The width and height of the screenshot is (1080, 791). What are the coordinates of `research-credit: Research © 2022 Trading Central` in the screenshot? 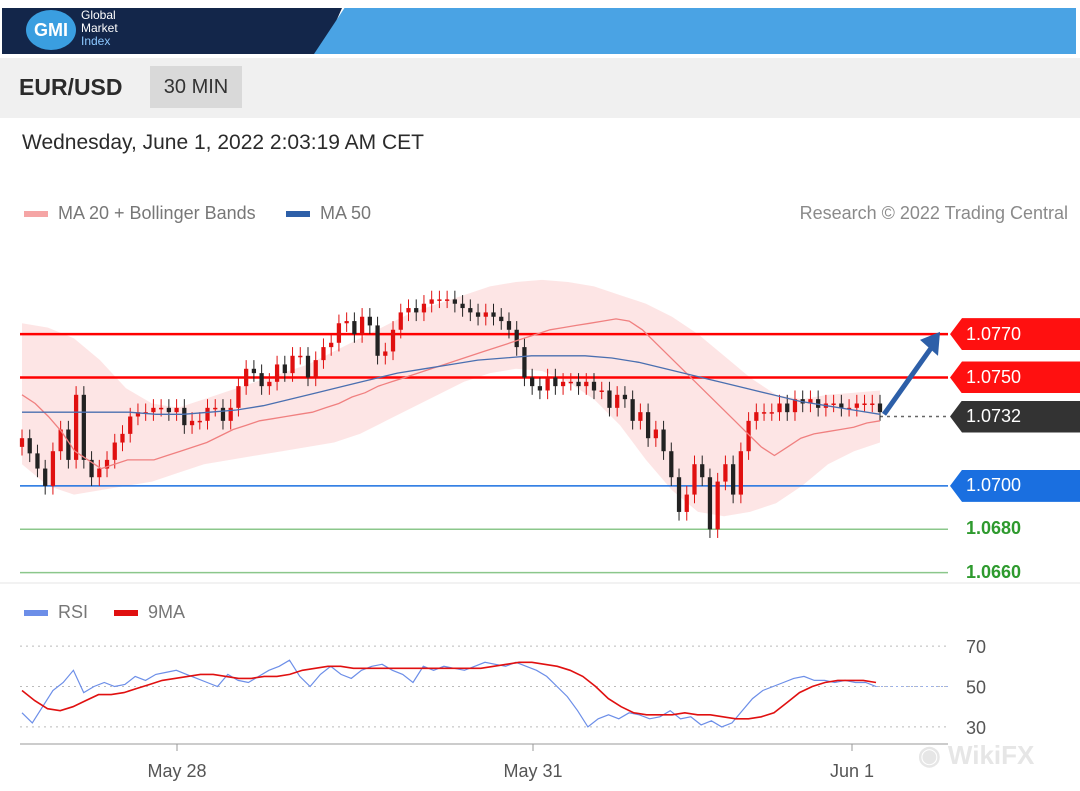 It's located at (933, 213).